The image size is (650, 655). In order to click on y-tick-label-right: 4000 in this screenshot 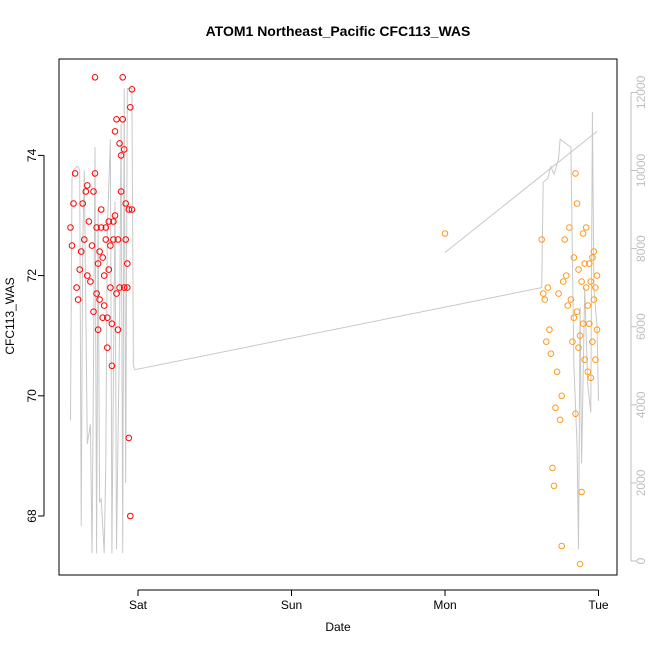, I will do `click(641, 404)`.